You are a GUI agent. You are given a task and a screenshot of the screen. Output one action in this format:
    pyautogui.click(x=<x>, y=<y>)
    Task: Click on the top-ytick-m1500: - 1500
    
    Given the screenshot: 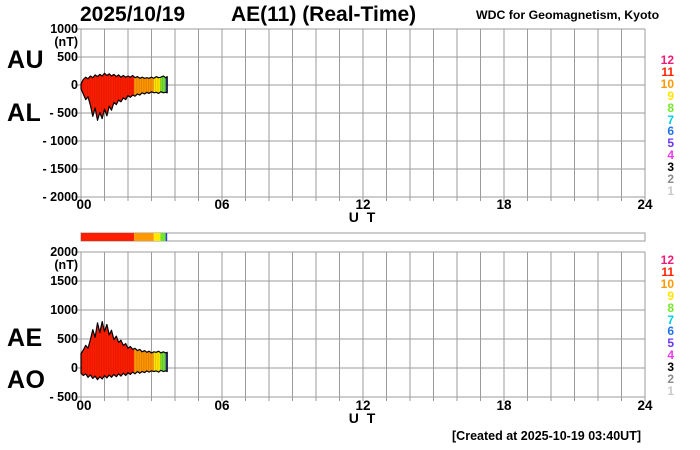 What is the action you would take?
    pyautogui.click(x=60, y=169)
    